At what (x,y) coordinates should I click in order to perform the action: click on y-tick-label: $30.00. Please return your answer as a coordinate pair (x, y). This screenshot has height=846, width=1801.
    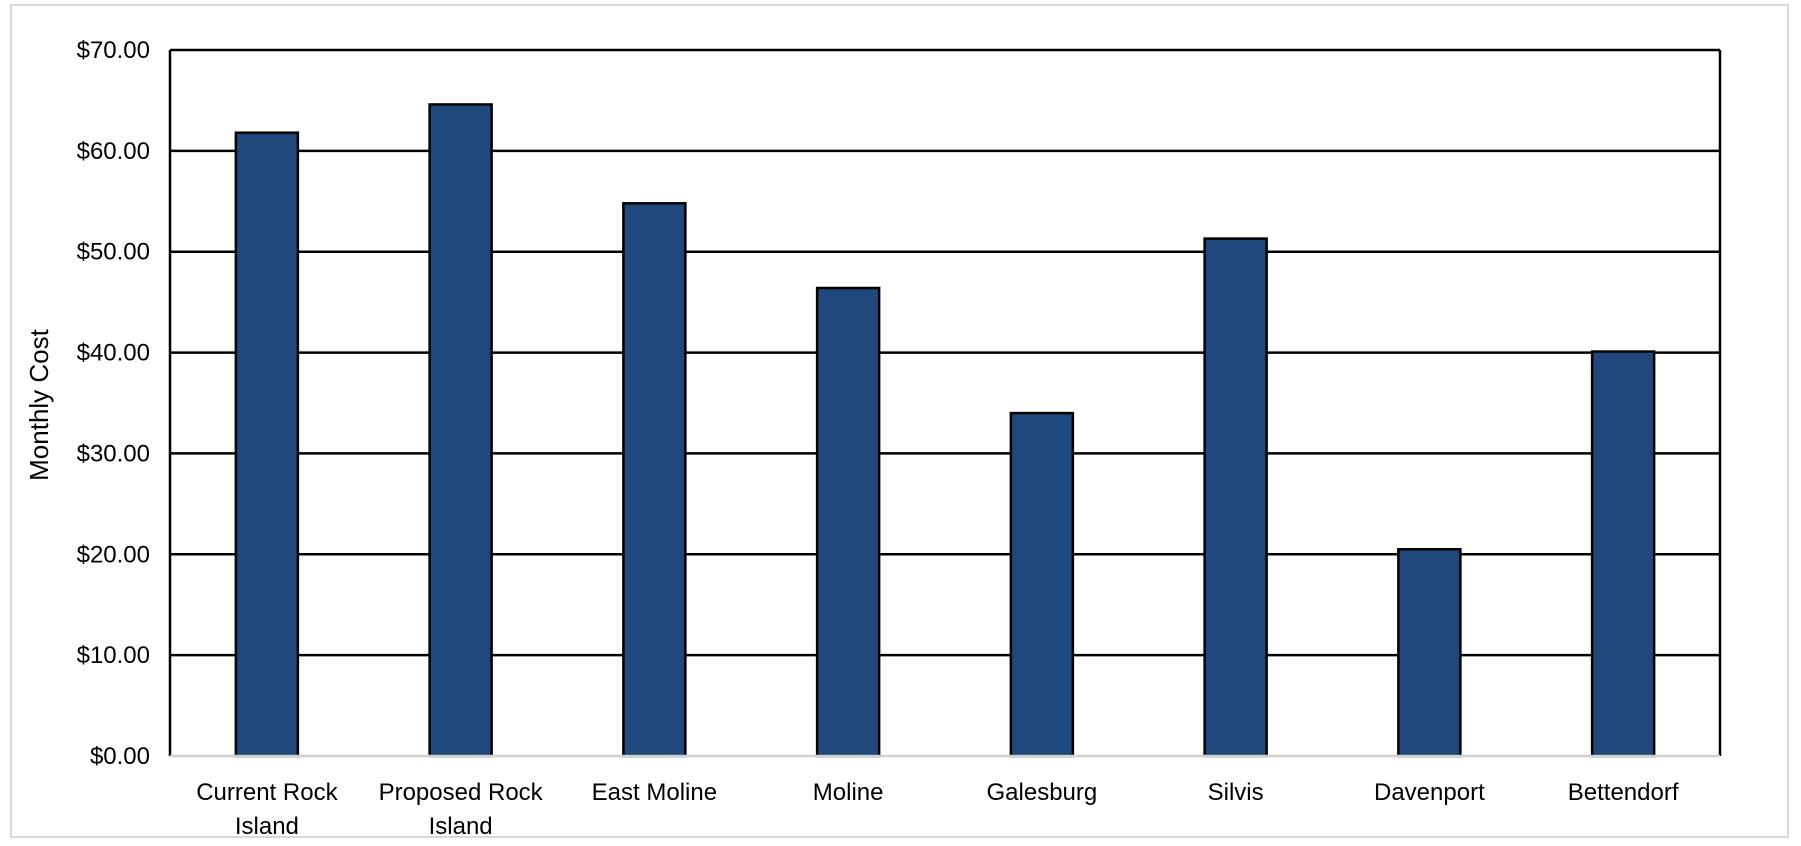
    Looking at the image, I should click on (113, 453).